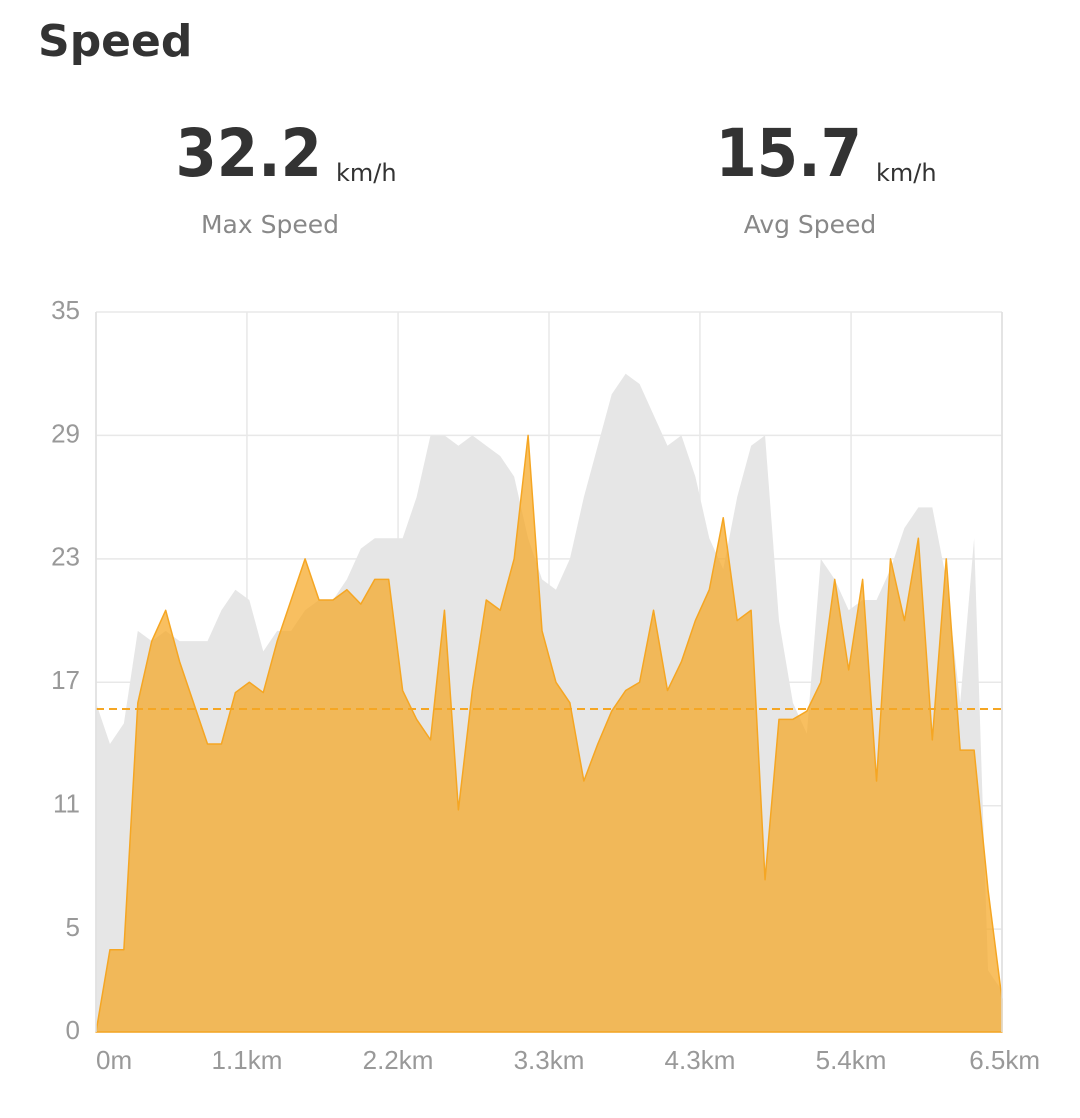 The image size is (1080, 1118). What do you see at coordinates (906, 173) in the screenshot?
I see `avg-speed-unit: km/h` at bounding box center [906, 173].